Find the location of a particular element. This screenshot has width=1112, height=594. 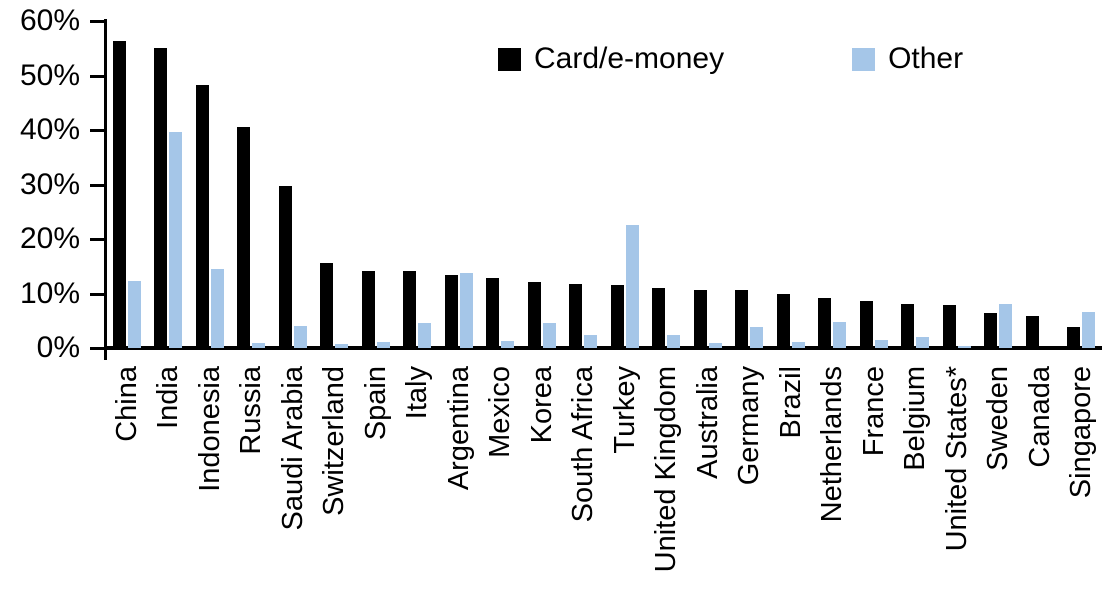

y-axis-line is located at coordinates (105, 189).